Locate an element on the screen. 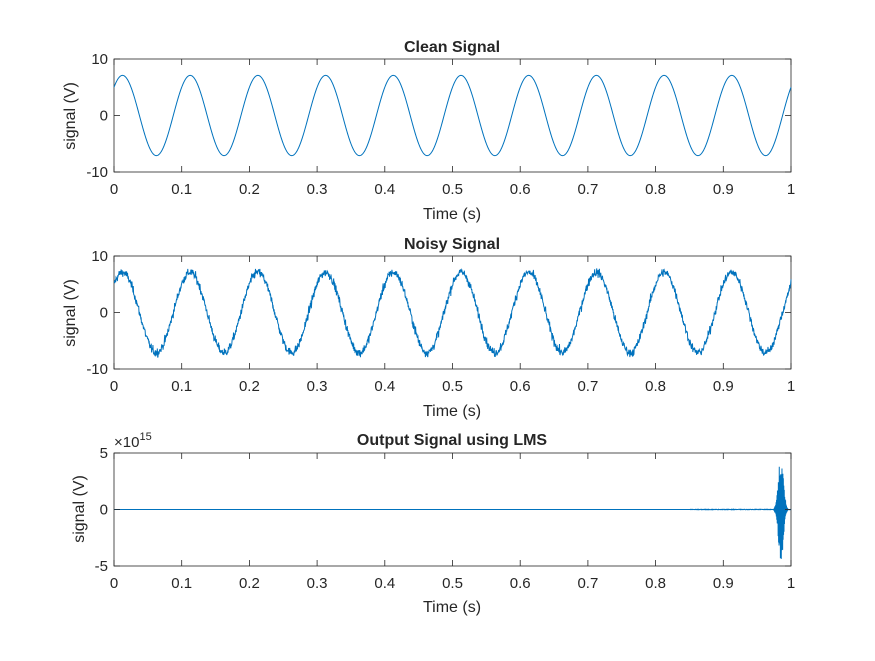 The height and width of the screenshot is (661, 875). chart-title: Output Signal using LMS is located at coordinates (452, 440).